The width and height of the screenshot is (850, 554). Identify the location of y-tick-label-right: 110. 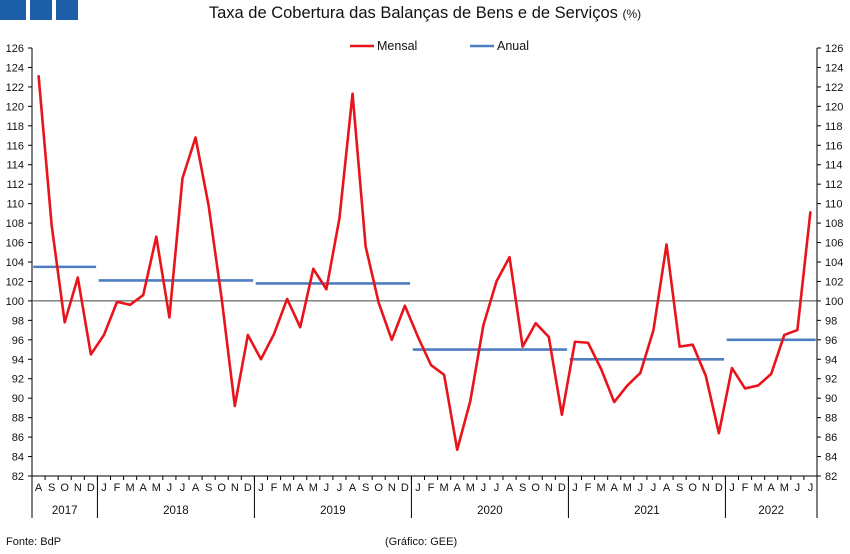
(834, 205).